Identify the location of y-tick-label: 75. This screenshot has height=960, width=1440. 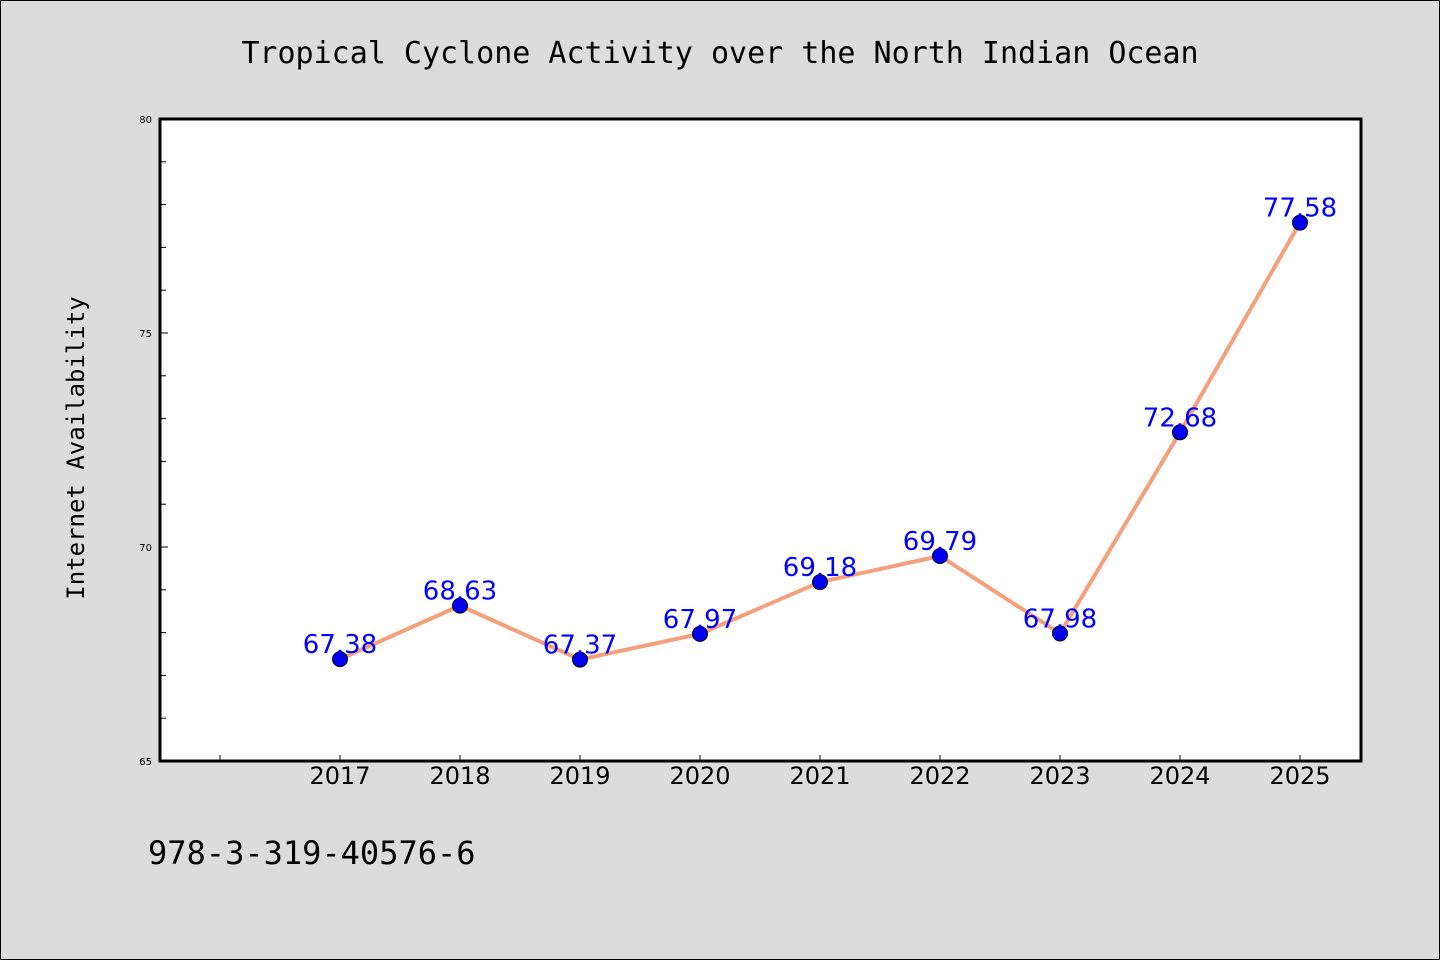
(145, 334).